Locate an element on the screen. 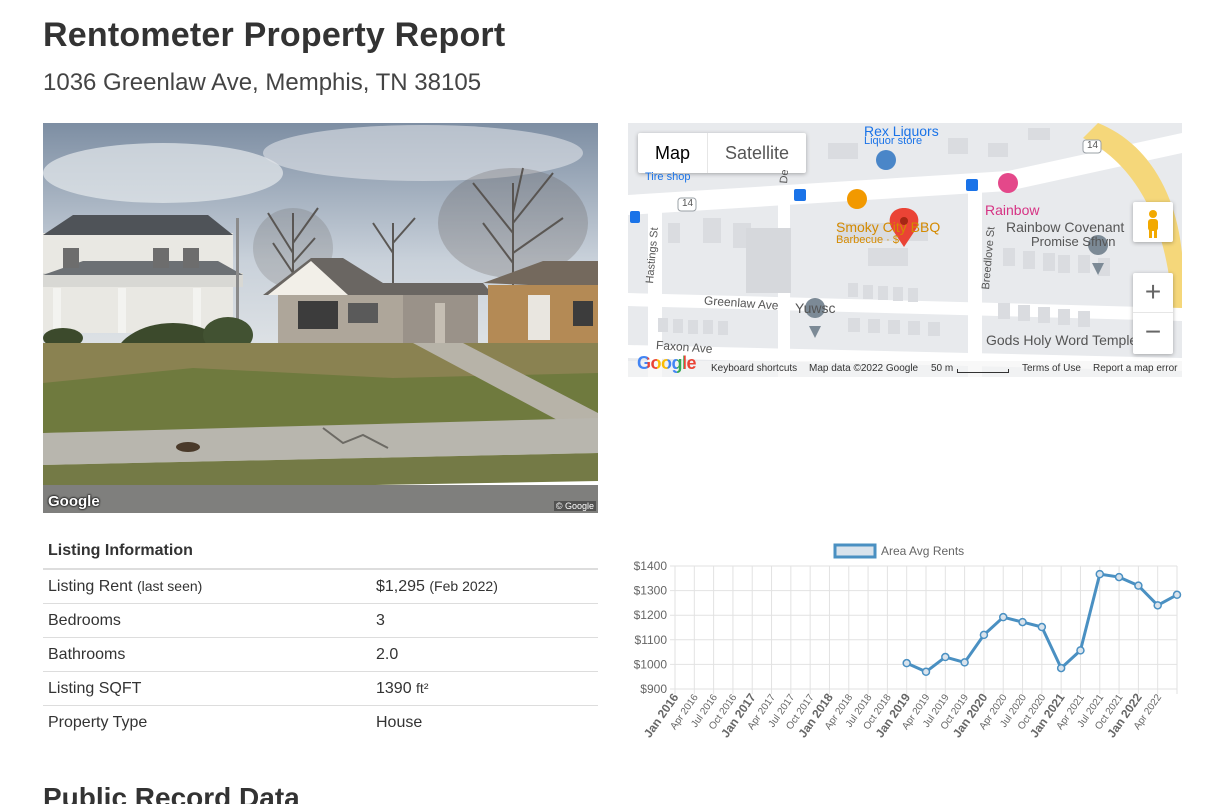 The height and width of the screenshot is (804, 1216). zoom-out-button: − is located at coordinates (1153, 331).